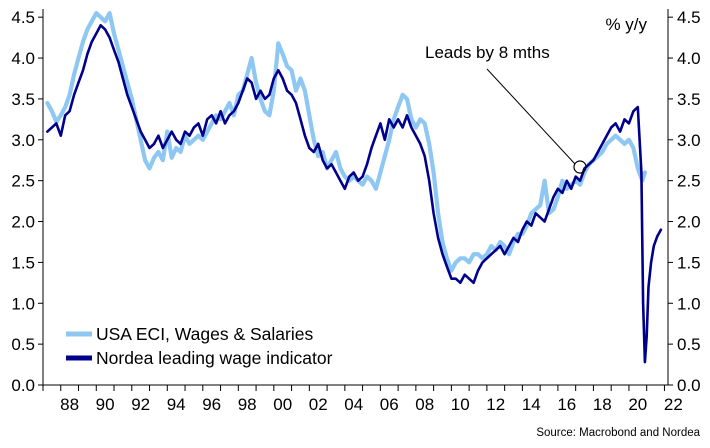 The image size is (710, 448). What do you see at coordinates (689, 344) in the screenshot?
I see `right-y-tick-label: 0.5` at bounding box center [689, 344].